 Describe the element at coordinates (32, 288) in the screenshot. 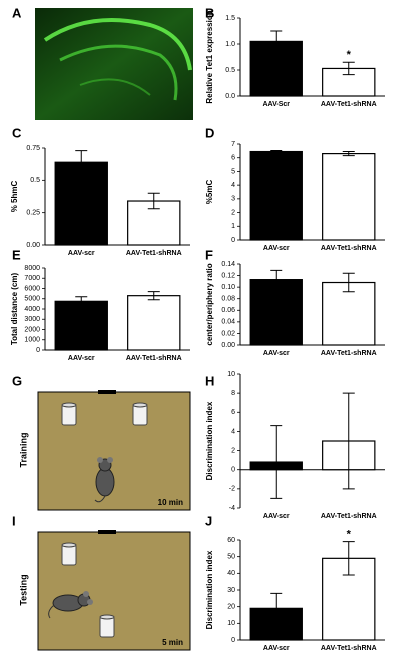

I see `y-tick-label: 6000` at that location.